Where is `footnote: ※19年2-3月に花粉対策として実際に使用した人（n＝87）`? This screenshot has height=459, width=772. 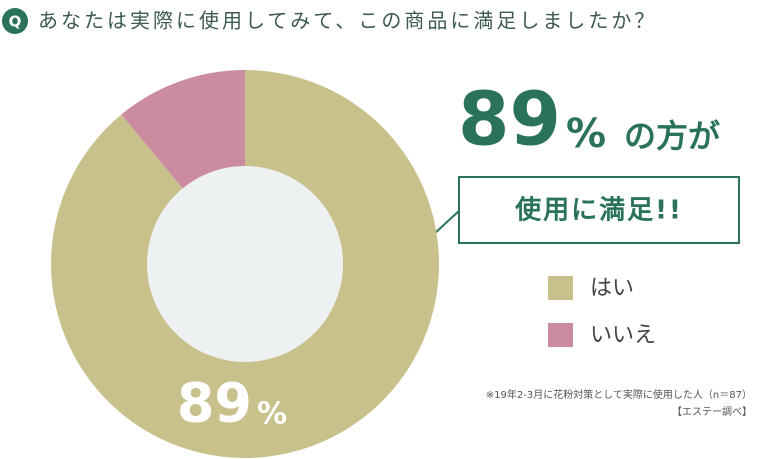 footnote: ※19年2-3月に花粉対策として実際に使用した人（n＝87） is located at coordinates (619, 394).